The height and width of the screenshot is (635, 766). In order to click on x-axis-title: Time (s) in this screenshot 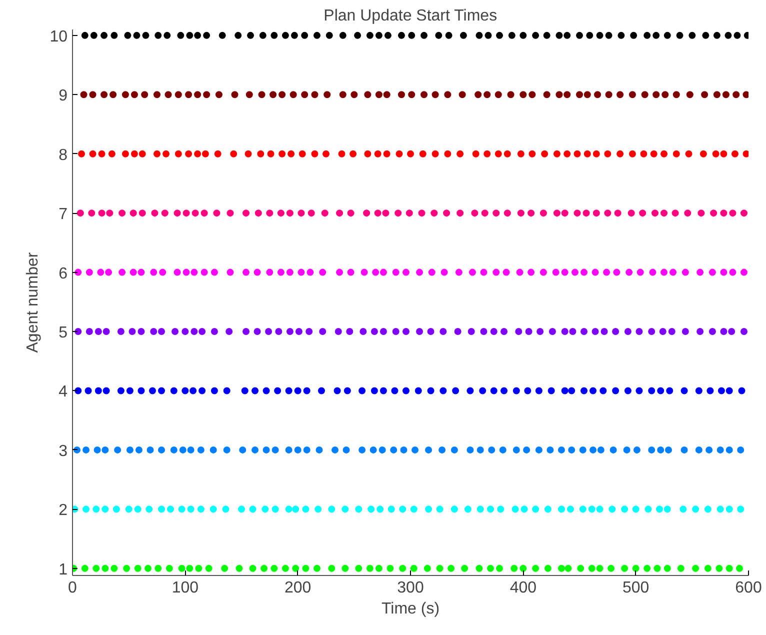, I will do `click(410, 609)`.